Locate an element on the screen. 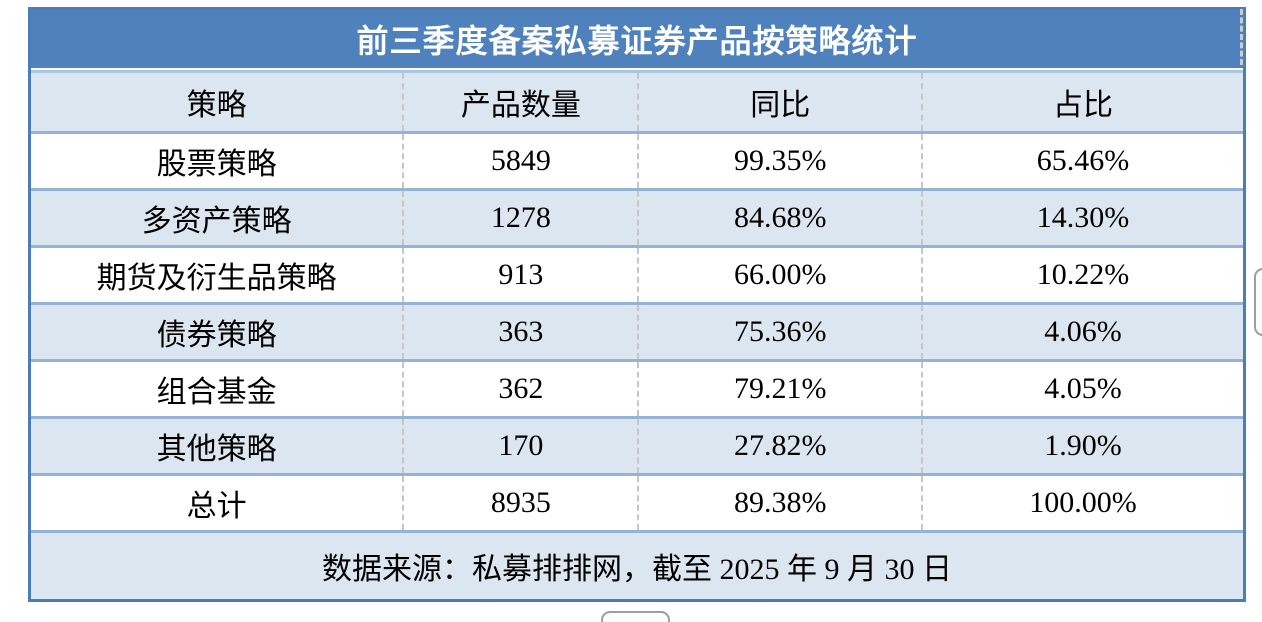 The width and height of the screenshot is (1262, 622). table-row-fund-of-funds: 组合基金 362 79.21% 4.05% is located at coordinates (637, 387).